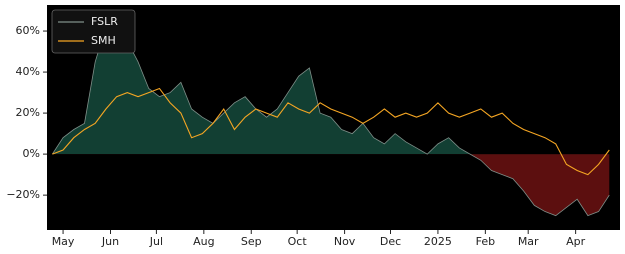 This screenshot has height=254, width=625. I want to click on x-tick-label: 2025, so click(438, 241).